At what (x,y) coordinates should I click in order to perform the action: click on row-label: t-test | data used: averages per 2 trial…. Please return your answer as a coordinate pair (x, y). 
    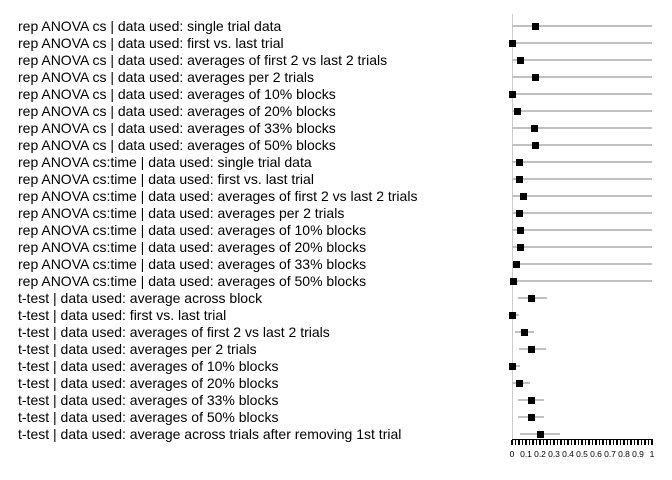
    Looking at the image, I should click on (137, 348).